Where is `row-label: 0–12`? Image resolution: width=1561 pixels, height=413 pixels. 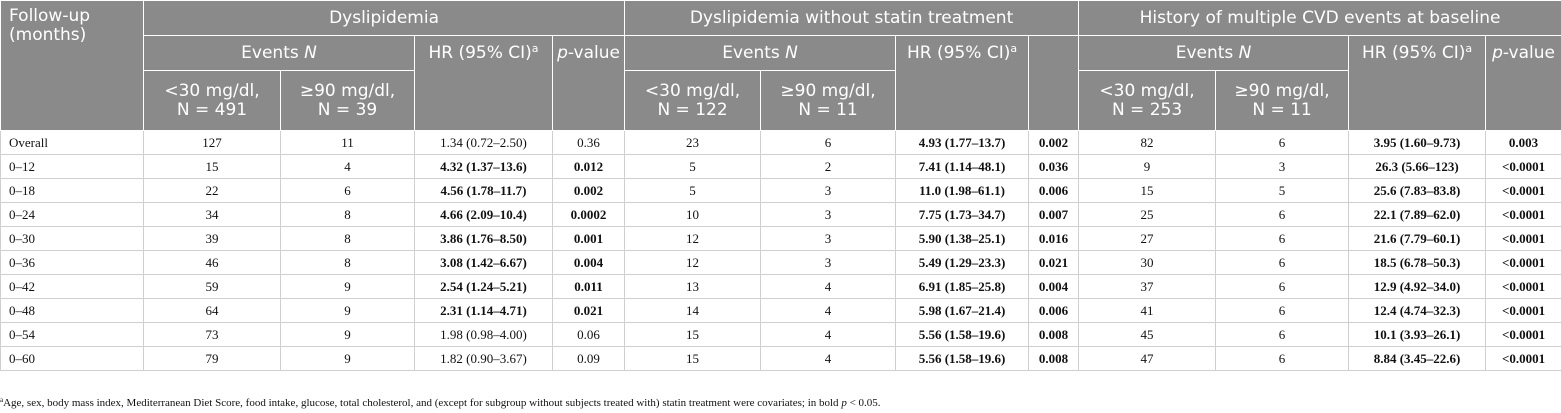 row-label: 0–12 is located at coordinates (72, 166).